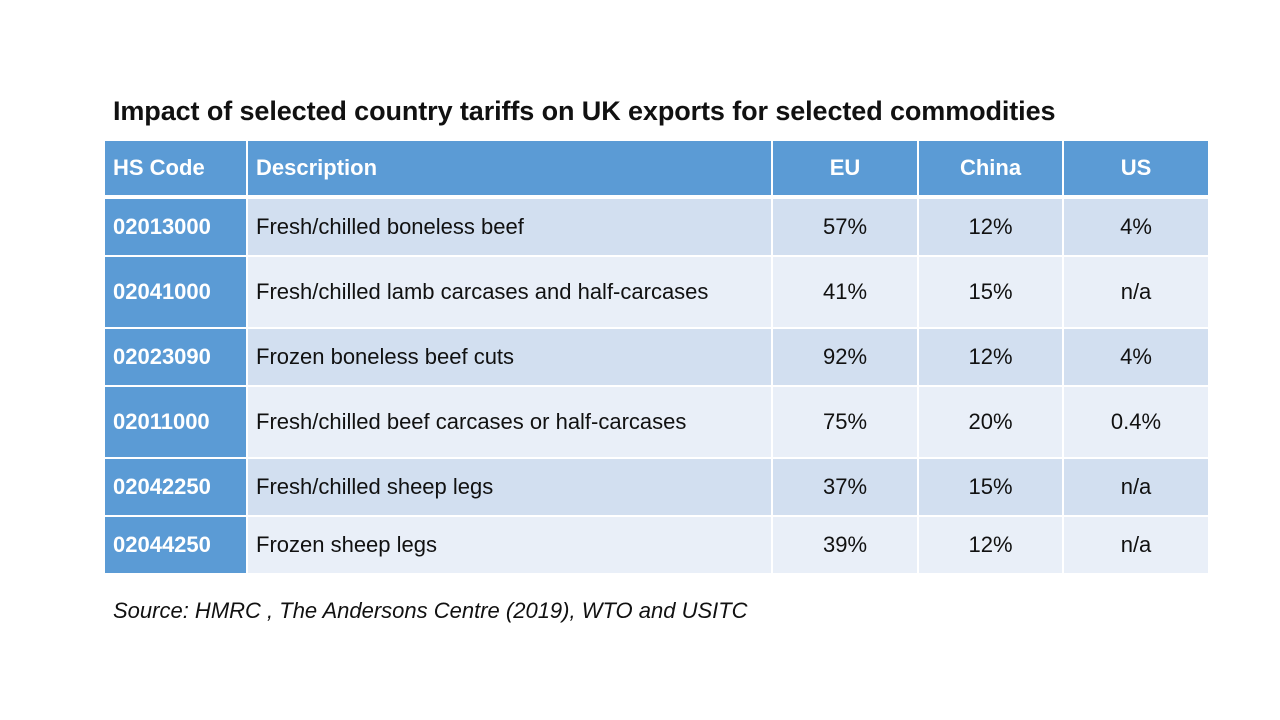  I want to click on china-tariff-cell: 20%, so click(990, 422).